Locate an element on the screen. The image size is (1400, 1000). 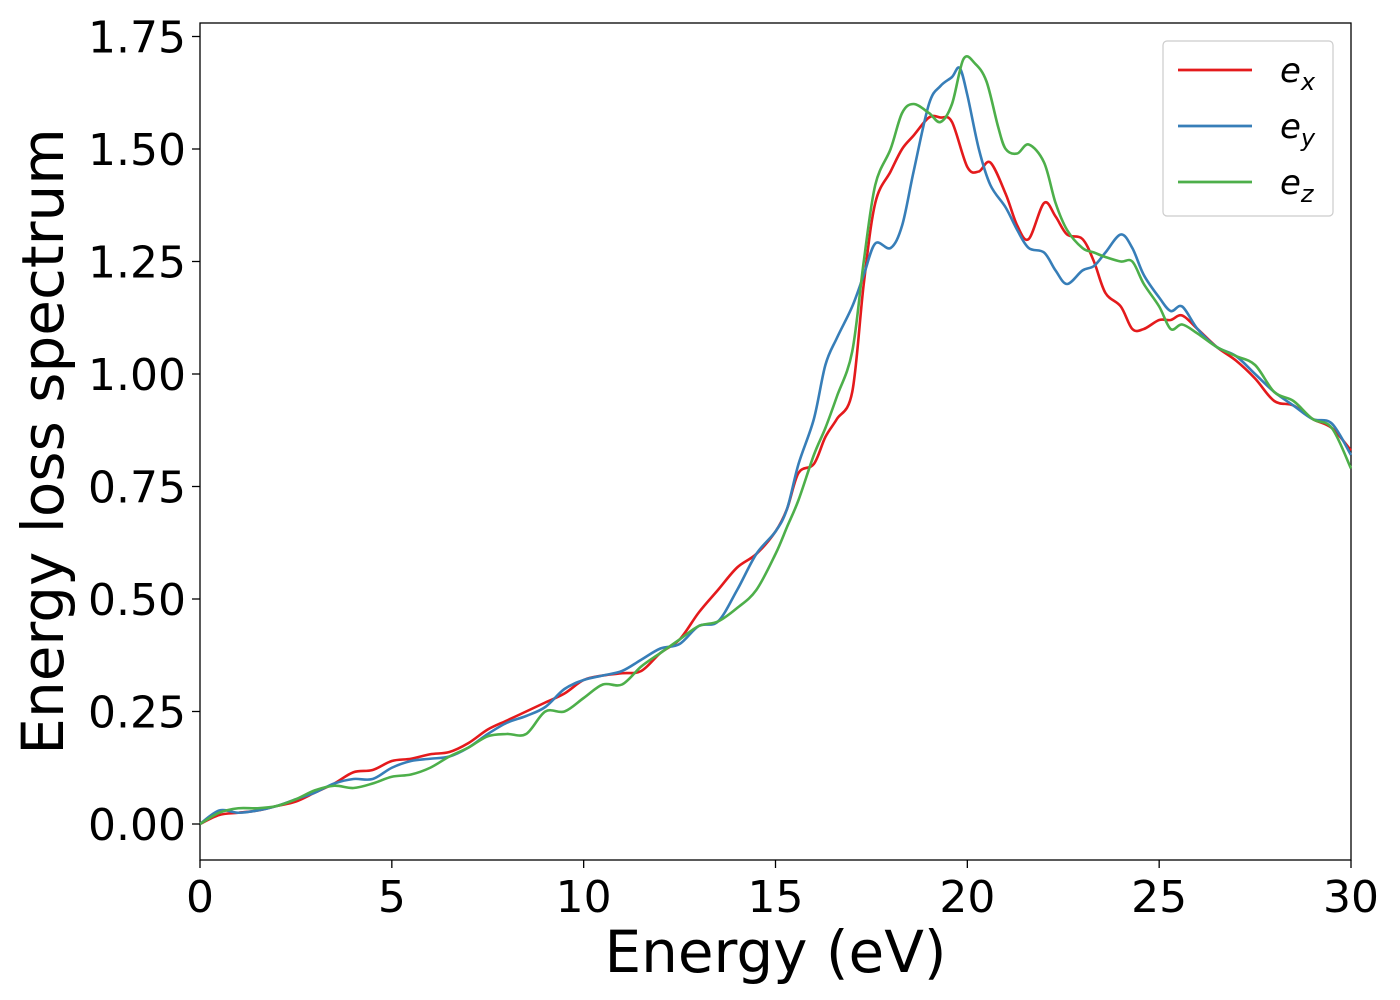
x-tick-label: 25 is located at coordinates (1159, 897).